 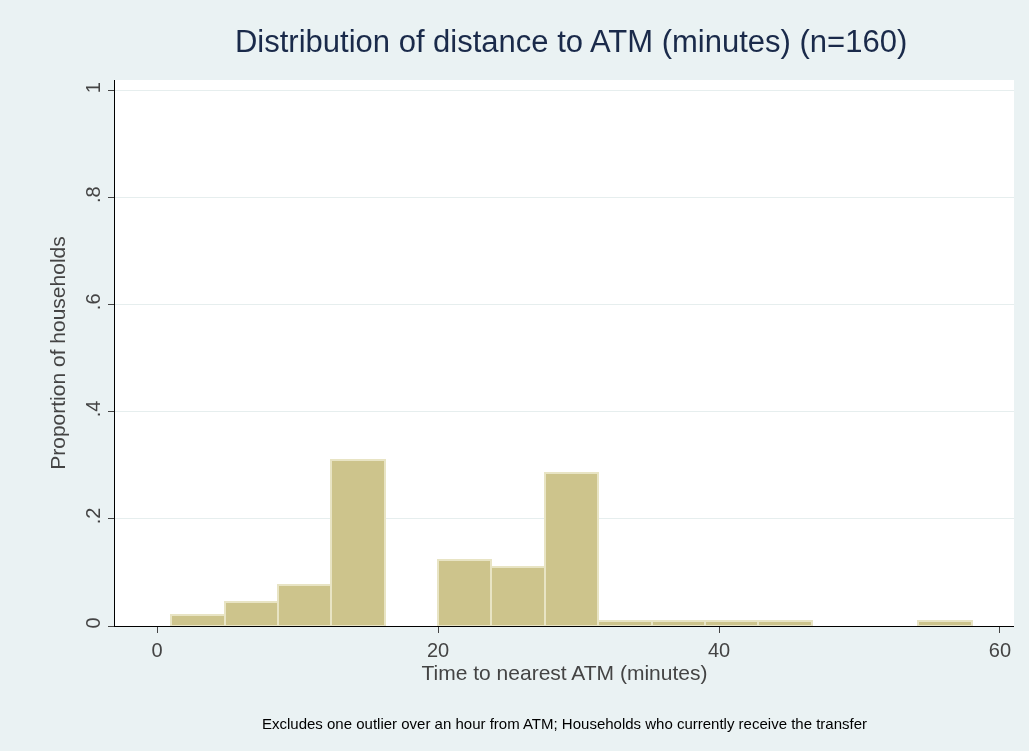 I want to click on y-tick-label: 0, so click(x=93, y=623).